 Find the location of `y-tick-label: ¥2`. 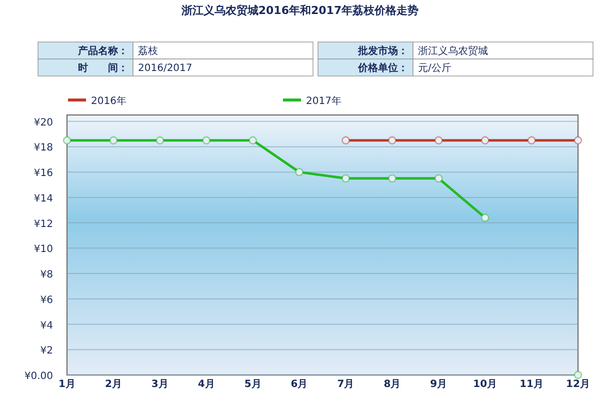

y-tick-label: ¥2 is located at coordinates (46, 351).